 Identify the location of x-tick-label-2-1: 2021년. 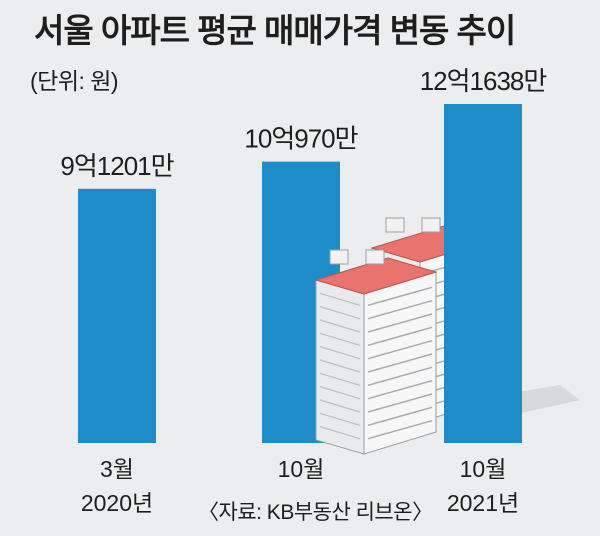
(483, 503).